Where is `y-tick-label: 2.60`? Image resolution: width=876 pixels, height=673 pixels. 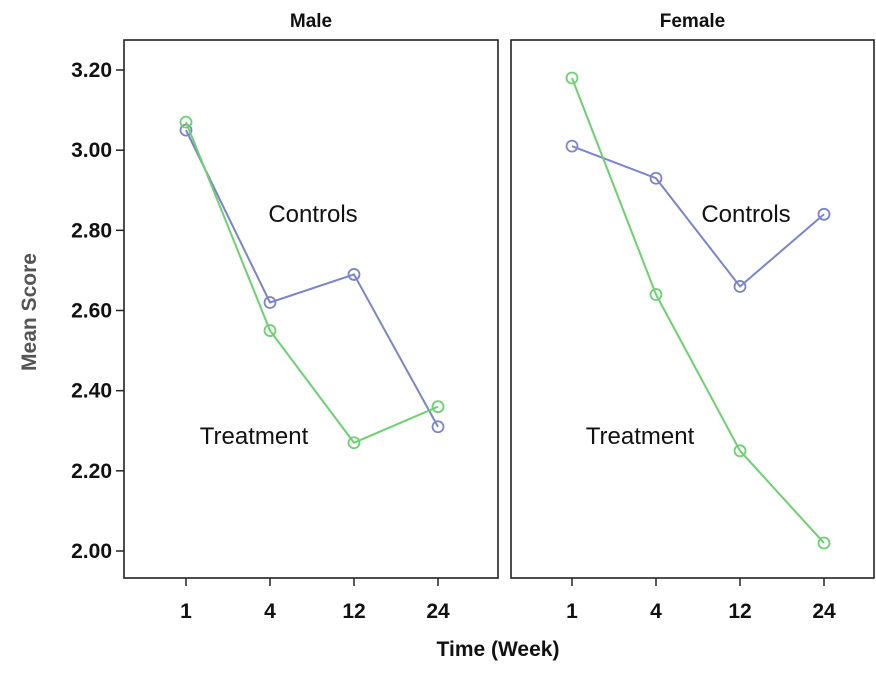 y-tick-label: 2.60 is located at coordinates (91, 311).